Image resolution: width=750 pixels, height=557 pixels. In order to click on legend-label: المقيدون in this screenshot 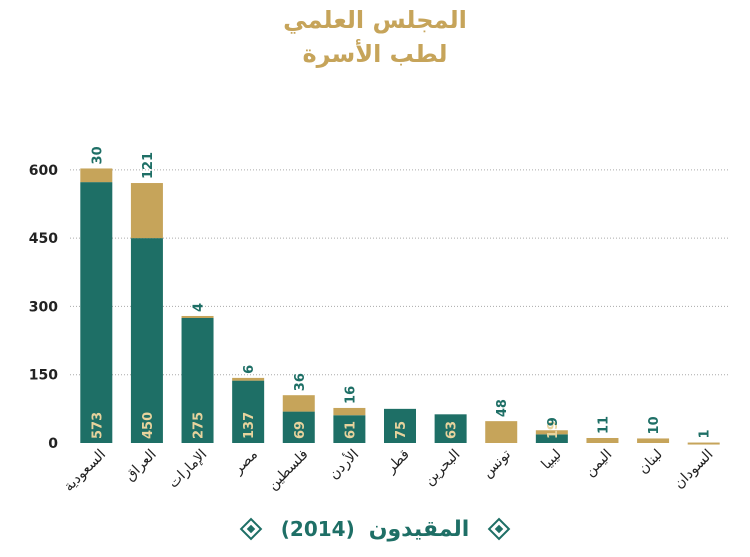, I will do `click(419, 529)`.